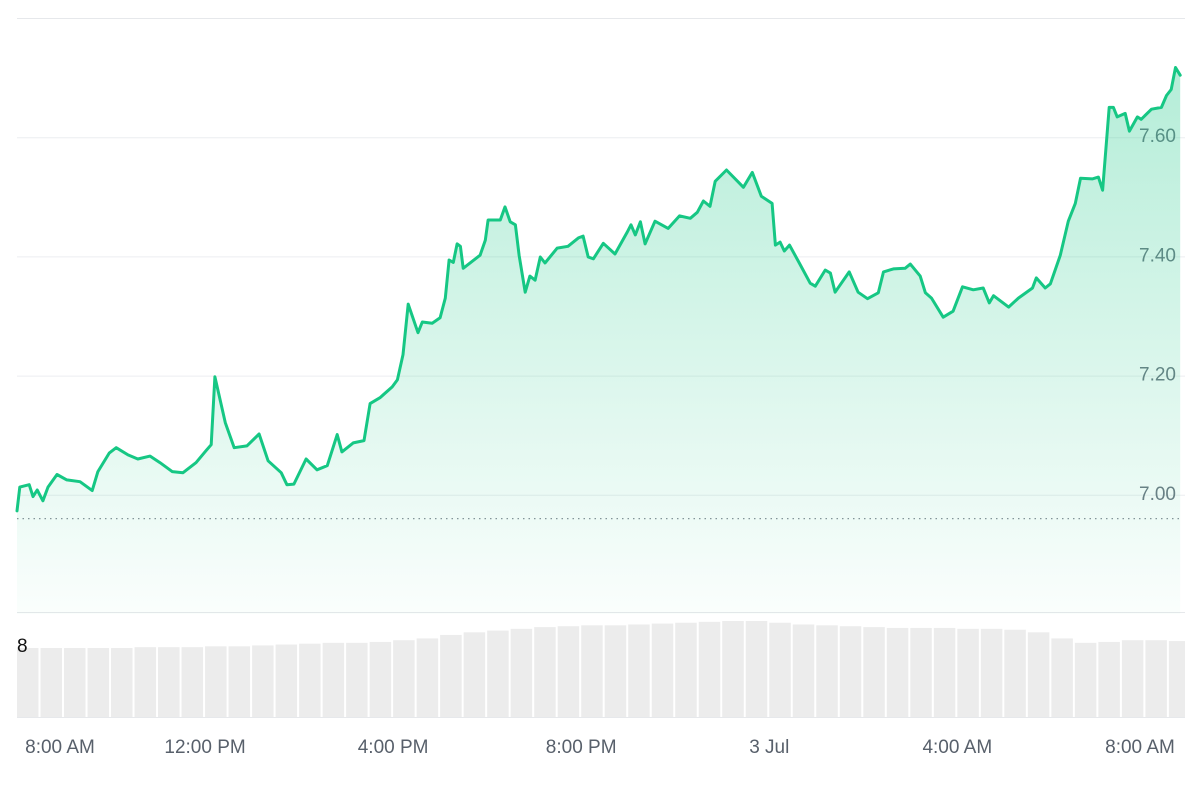 This screenshot has height=800, width=1200. Describe the element at coordinates (957, 747) in the screenshot. I see `x-tick-label: 4:00 AM` at that location.